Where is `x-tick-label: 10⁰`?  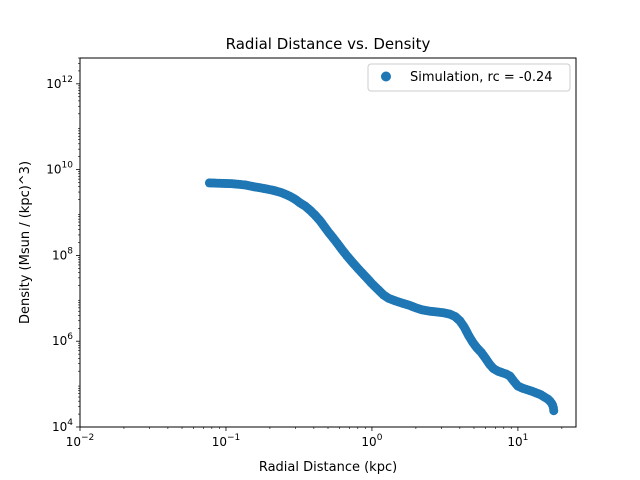 x-tick-label: 10⁰ is located at coordinates (371, 441).